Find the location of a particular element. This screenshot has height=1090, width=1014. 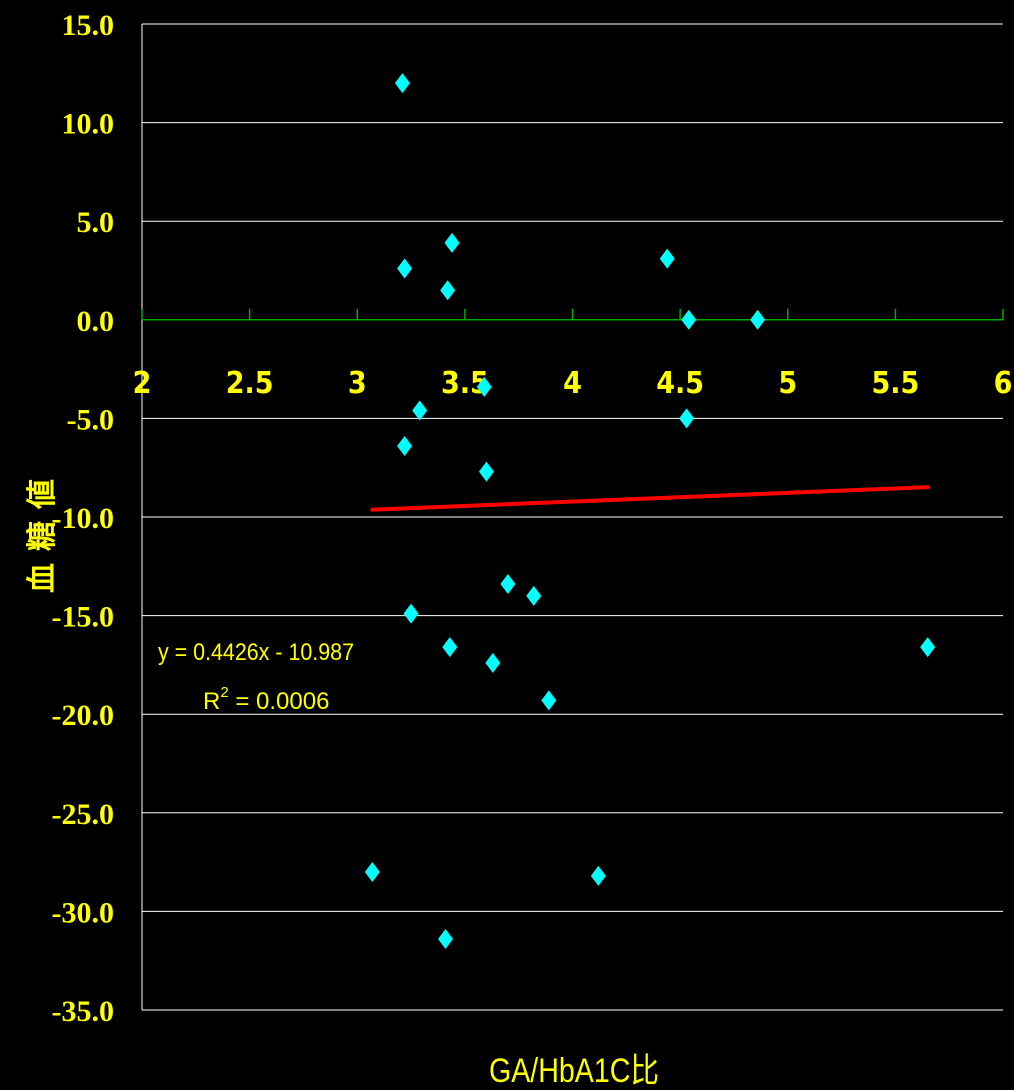

r-squared-superscript: 2 is located at coordinates (224, 692).